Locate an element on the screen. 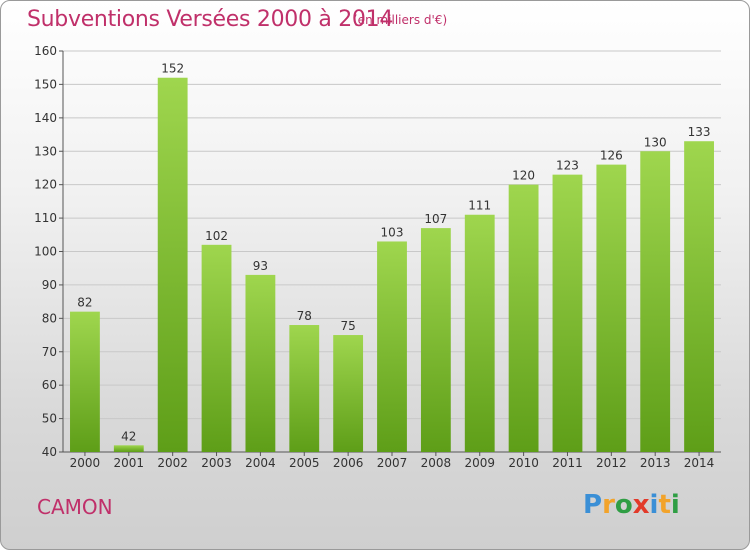  logo-letter: o is located at coordinates (623, 505).